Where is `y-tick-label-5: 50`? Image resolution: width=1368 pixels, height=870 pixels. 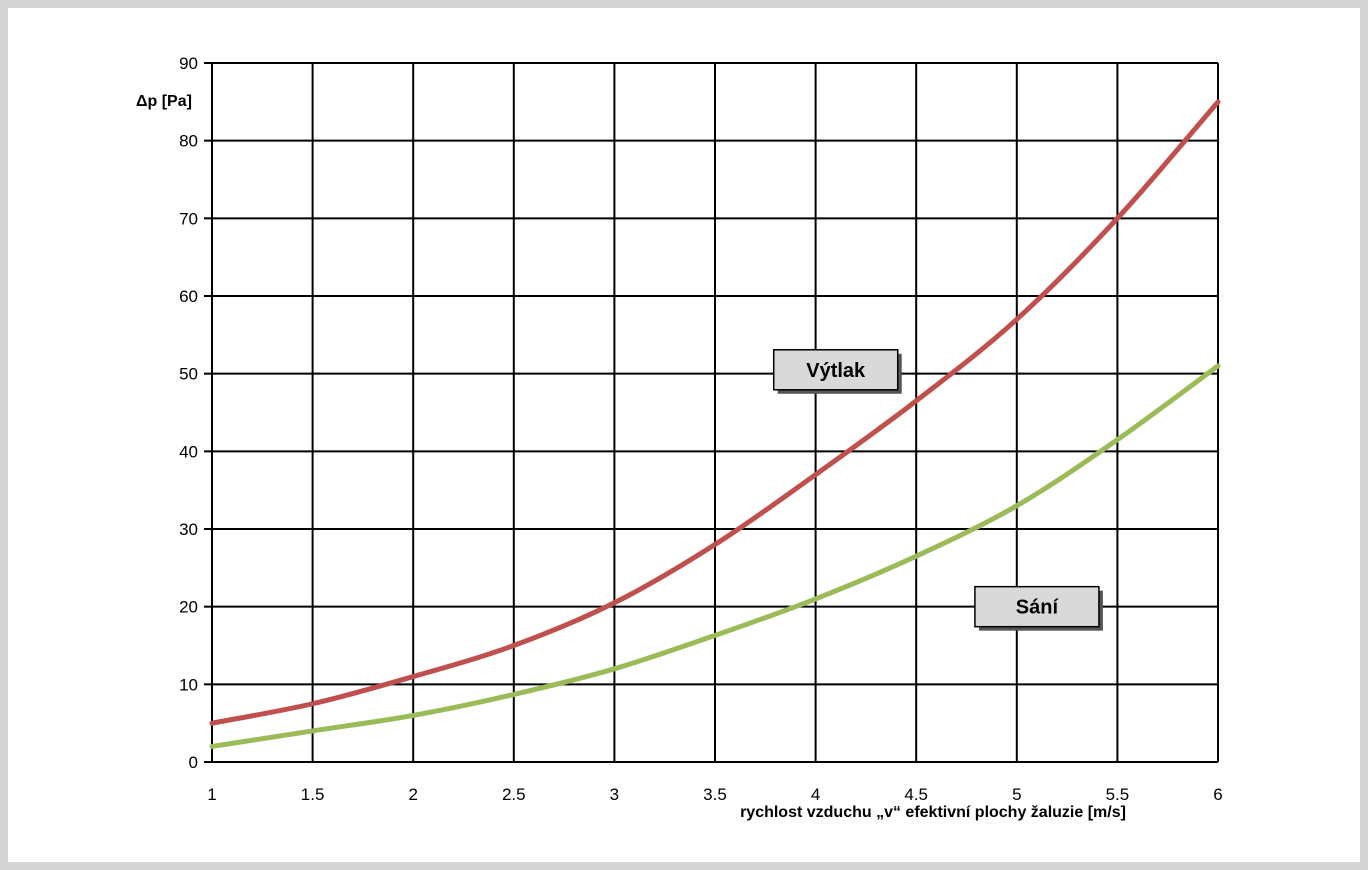 y-tick-label-5: 50 is located at coordinates (188, 374).